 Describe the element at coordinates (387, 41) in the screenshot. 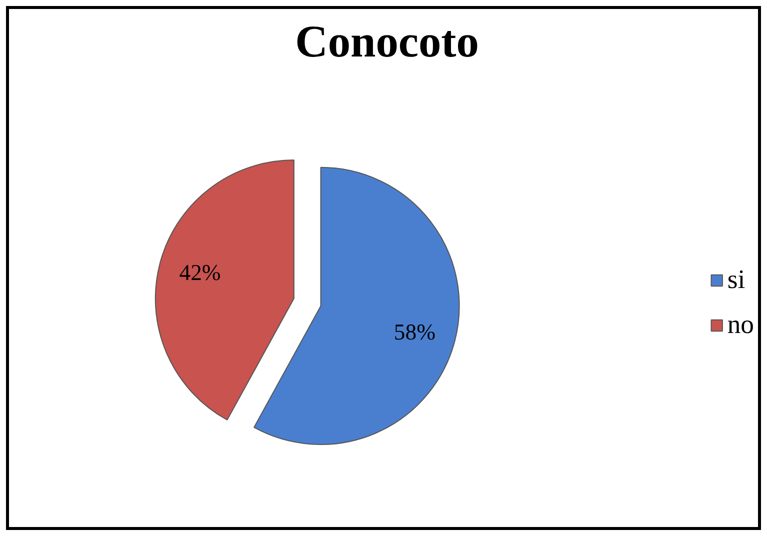

I see `chart-title: Conocoto` at that location.